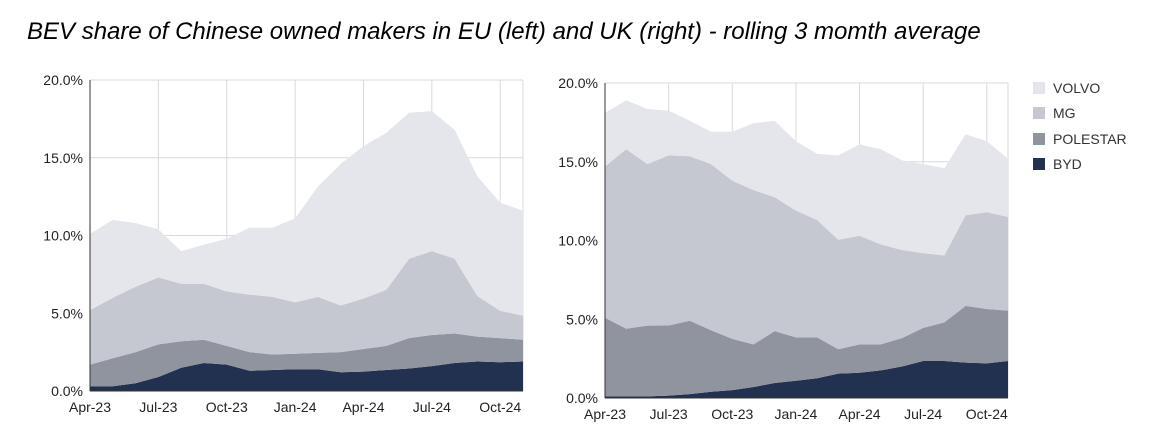 This screenshot has width=1168, height=445. What do you see at coordinates (158, 407) in the screenshot?
I see `eu-x-tick-label: Jul-23` at bounding box center [158, 407].